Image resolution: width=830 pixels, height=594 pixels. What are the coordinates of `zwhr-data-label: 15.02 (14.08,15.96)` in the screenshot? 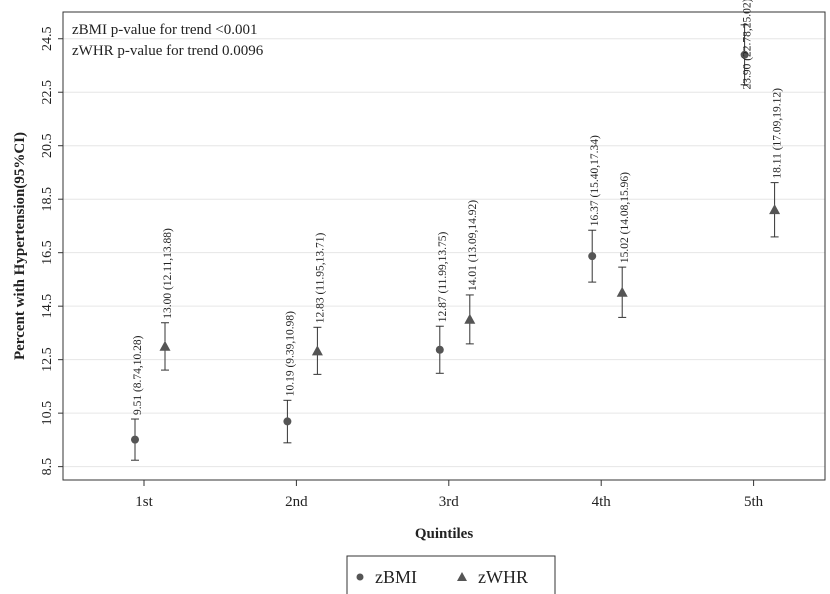 It's located at (625, 217).